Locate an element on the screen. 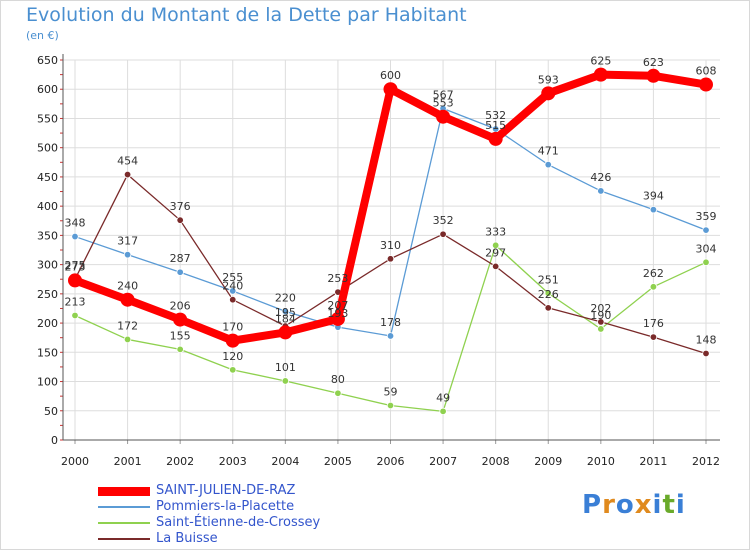 This screenshot has height=550, width=750. x-tick-label: 2000 is located at coordinates (75, 461).